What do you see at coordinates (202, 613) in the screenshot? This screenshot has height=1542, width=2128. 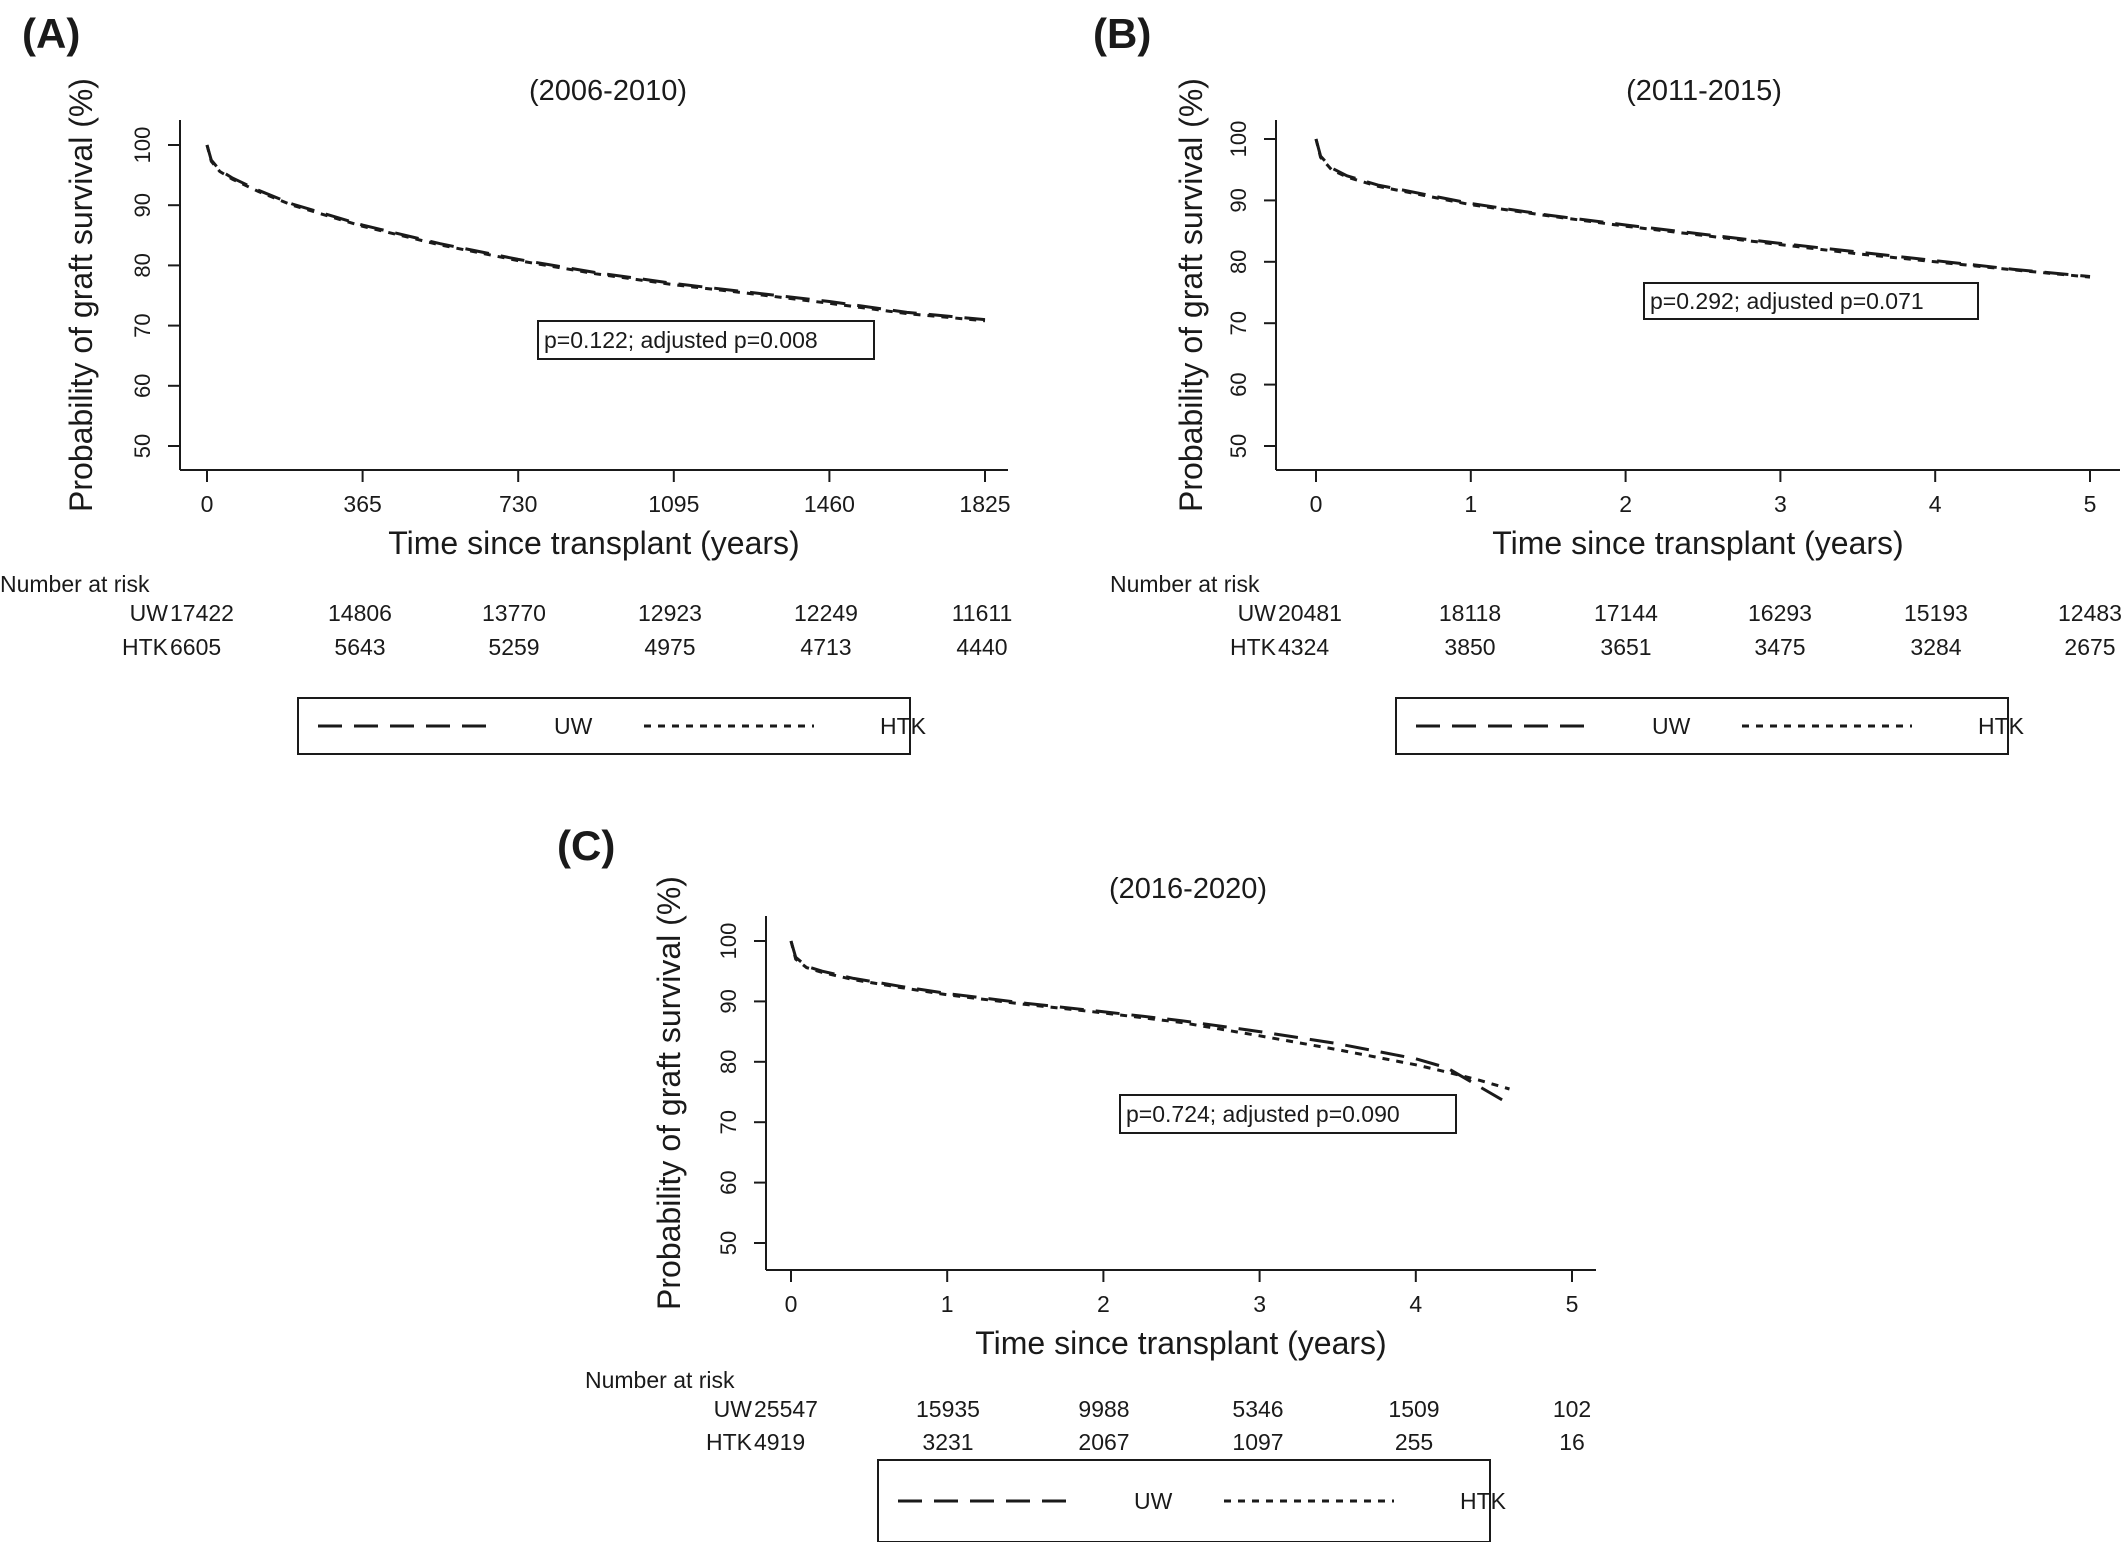 I see `risk-value: 17422` at bounding box center [202, 613].